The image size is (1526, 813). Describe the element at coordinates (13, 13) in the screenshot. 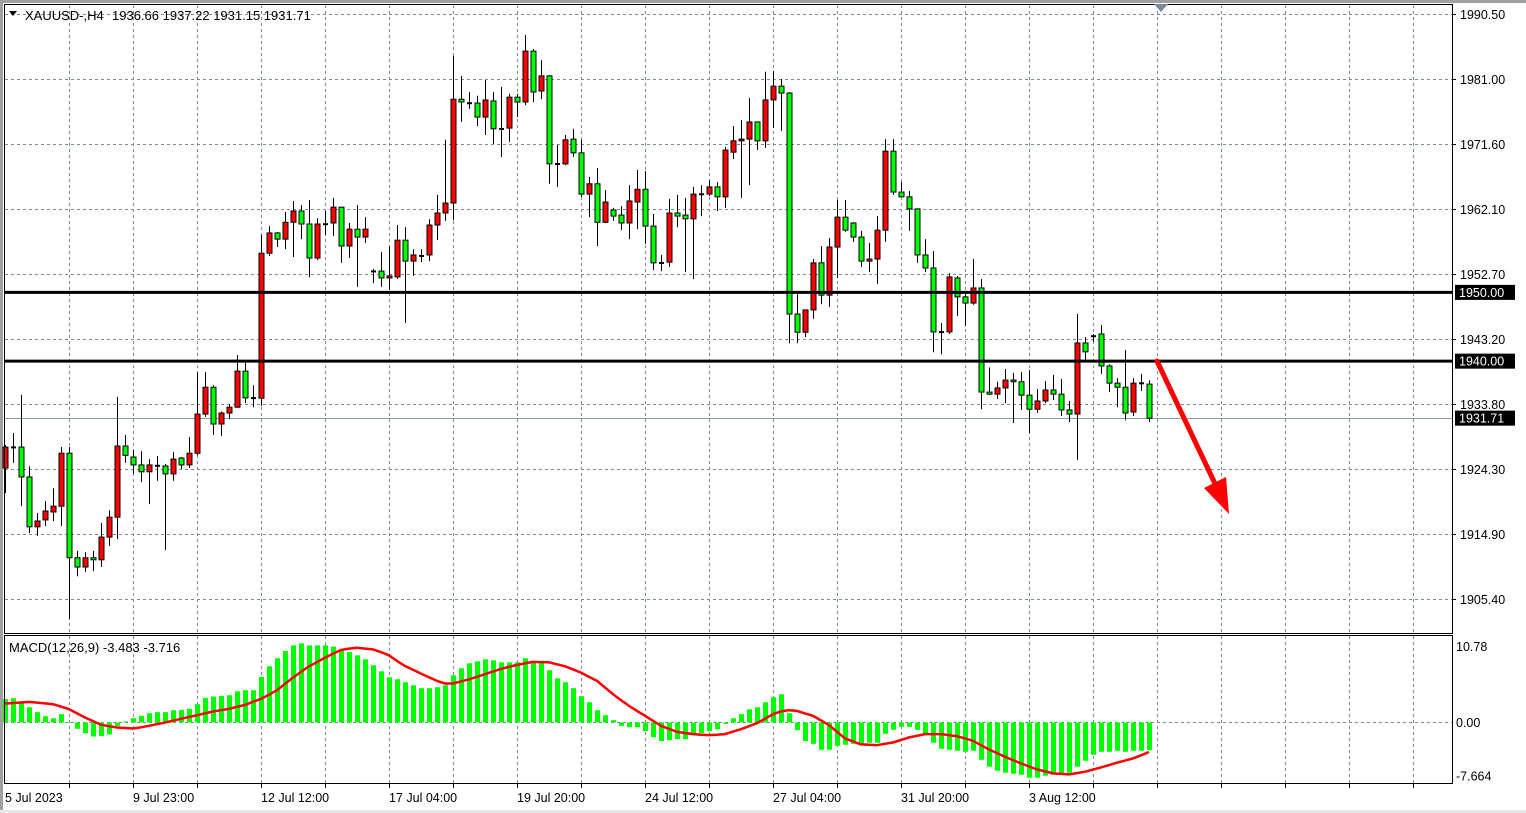

I see `collapse-triangle-icon` at that location.